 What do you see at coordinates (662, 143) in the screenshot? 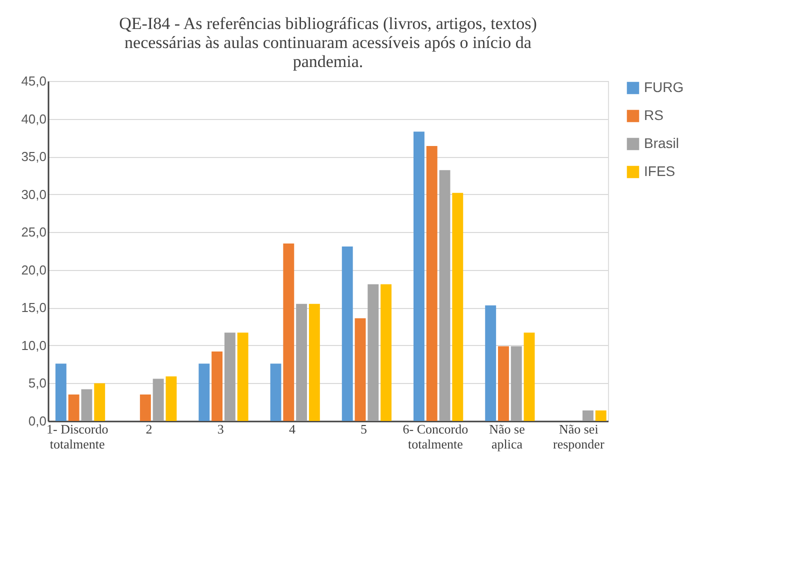
I see `legend-label: Brasil` at bounding box center [662, 143].